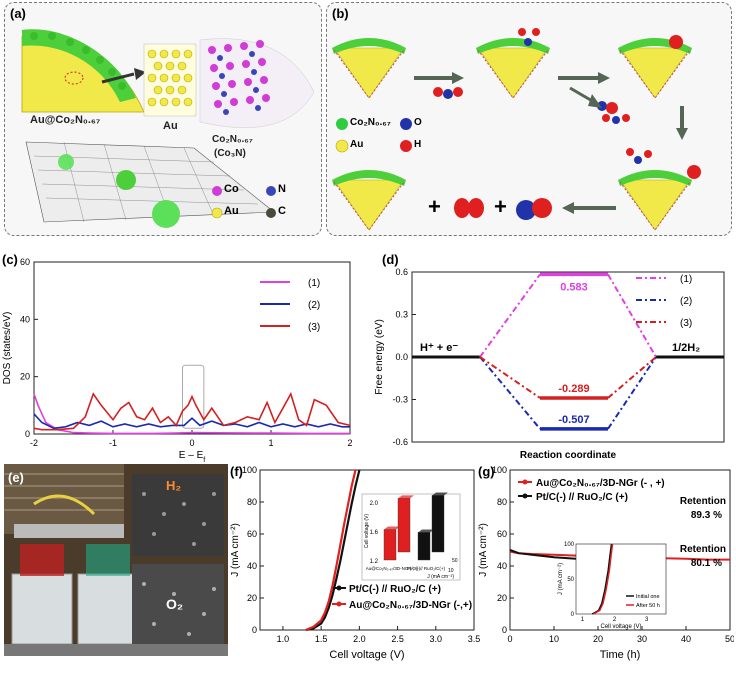  What do you see at coordinates (192, 348) in the screenshot?
I see `dos-plot-frame` at bounding box center [192, 348].